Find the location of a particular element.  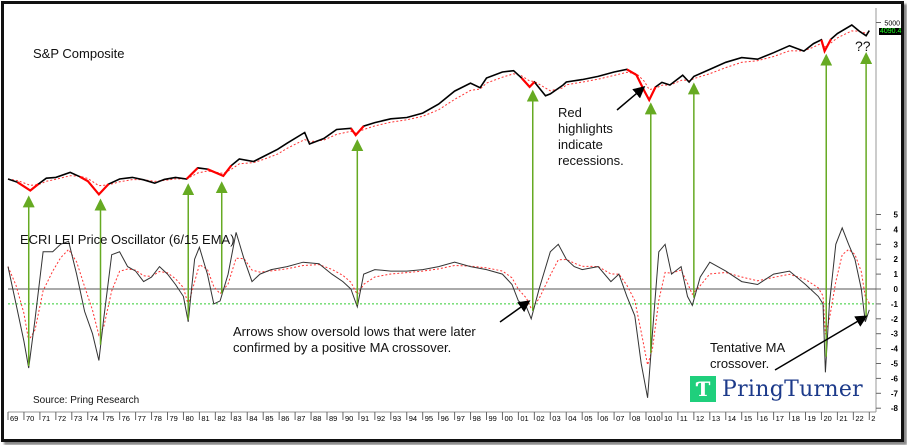

tentative-pointer-arrow is located at coordinates (821, 343).